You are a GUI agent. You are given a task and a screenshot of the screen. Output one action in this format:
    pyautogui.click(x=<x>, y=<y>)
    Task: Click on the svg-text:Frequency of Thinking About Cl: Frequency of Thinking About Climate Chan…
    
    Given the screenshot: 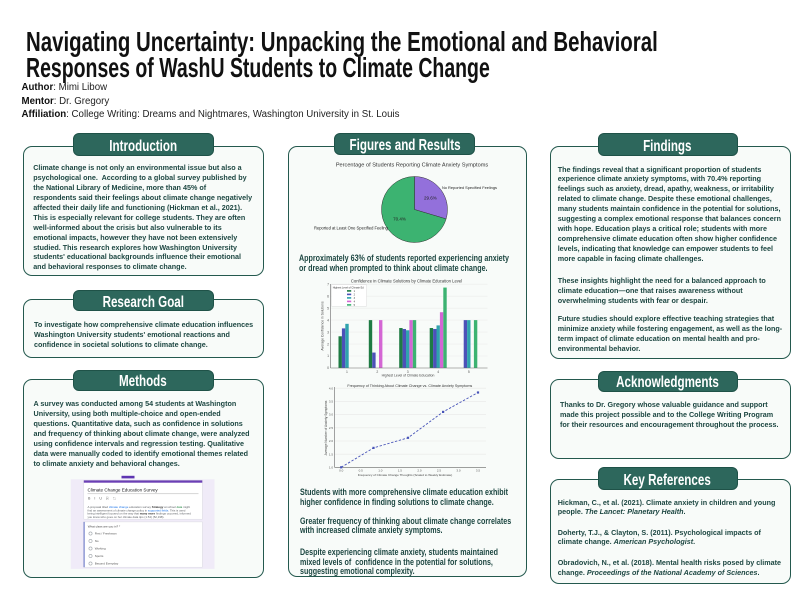 What is the action you would take?
    pyautogui.click(x=409, y=386)
    